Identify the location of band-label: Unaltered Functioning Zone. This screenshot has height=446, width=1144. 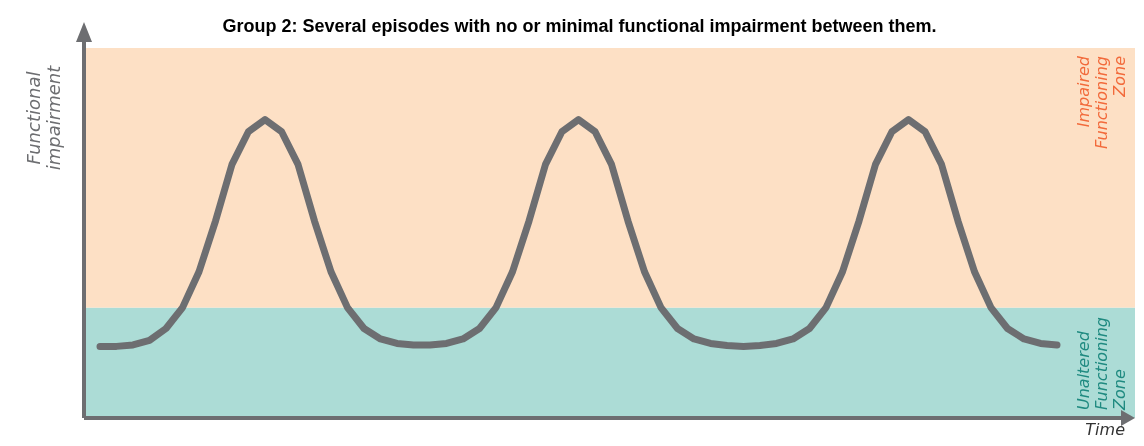
(1101, 363).